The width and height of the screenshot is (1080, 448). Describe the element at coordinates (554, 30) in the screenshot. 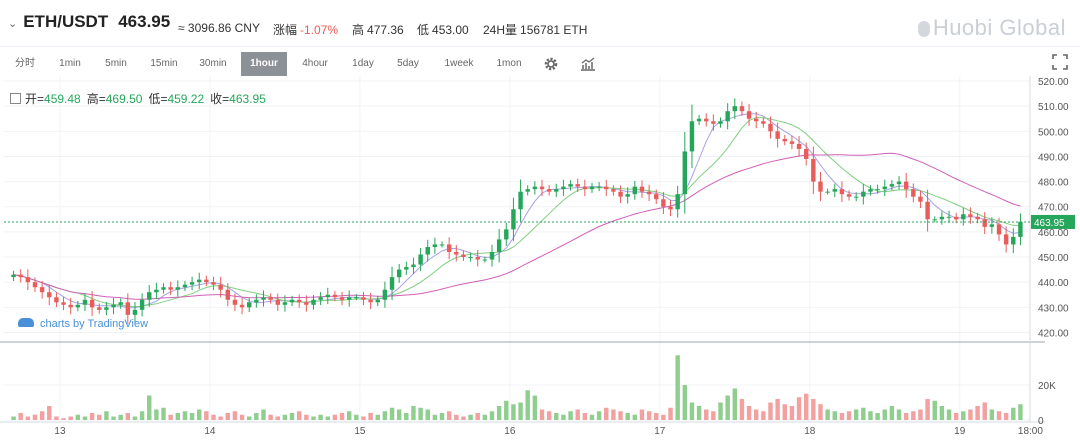

I see `volume-value: 156781 ETH` at that location.